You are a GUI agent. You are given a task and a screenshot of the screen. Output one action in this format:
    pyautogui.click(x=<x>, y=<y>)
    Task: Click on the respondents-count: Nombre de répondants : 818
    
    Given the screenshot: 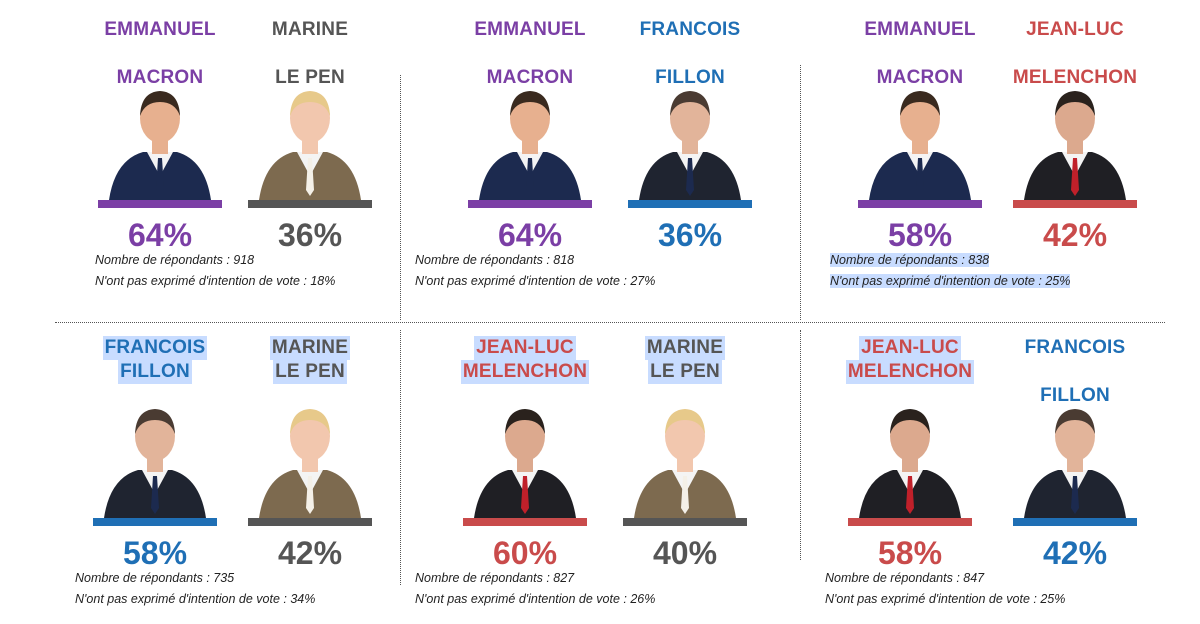 What is the action you would take?
    pyautogui.click(x=495, y=260)
    